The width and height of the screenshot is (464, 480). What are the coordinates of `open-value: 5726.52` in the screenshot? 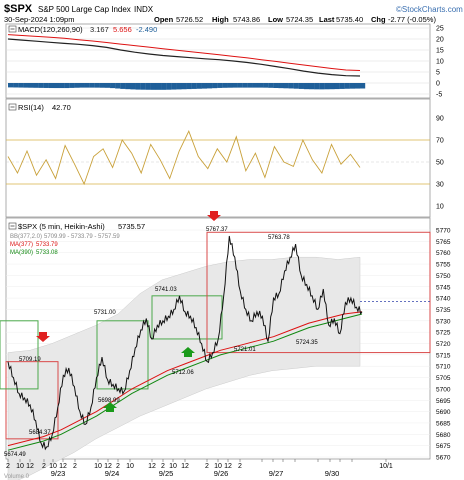 It's located at (189, 19).